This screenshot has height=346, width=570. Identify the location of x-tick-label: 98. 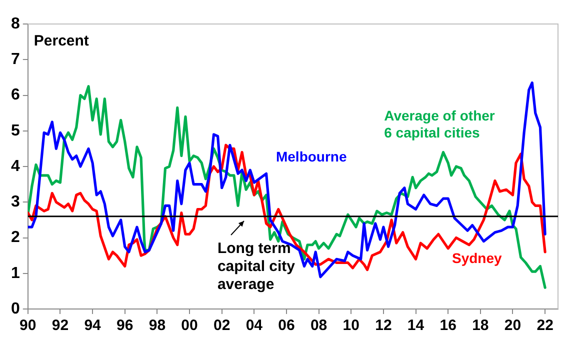
(157, 325).